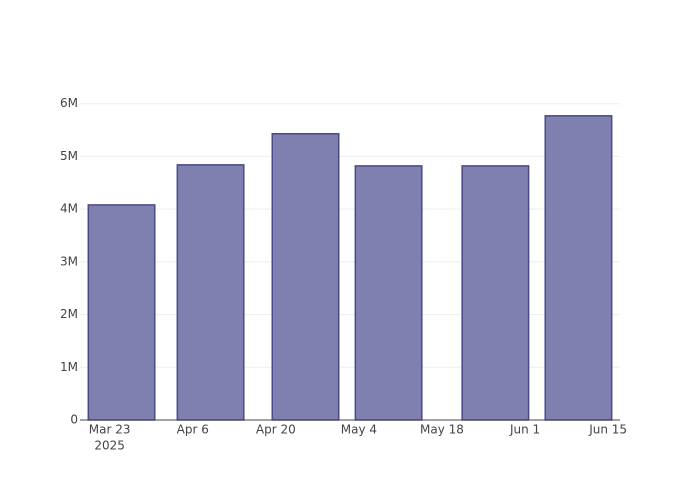 This screenshot has width=700, height=500. I want to click on x-tick-label: Apr 6, so click(193, 430).